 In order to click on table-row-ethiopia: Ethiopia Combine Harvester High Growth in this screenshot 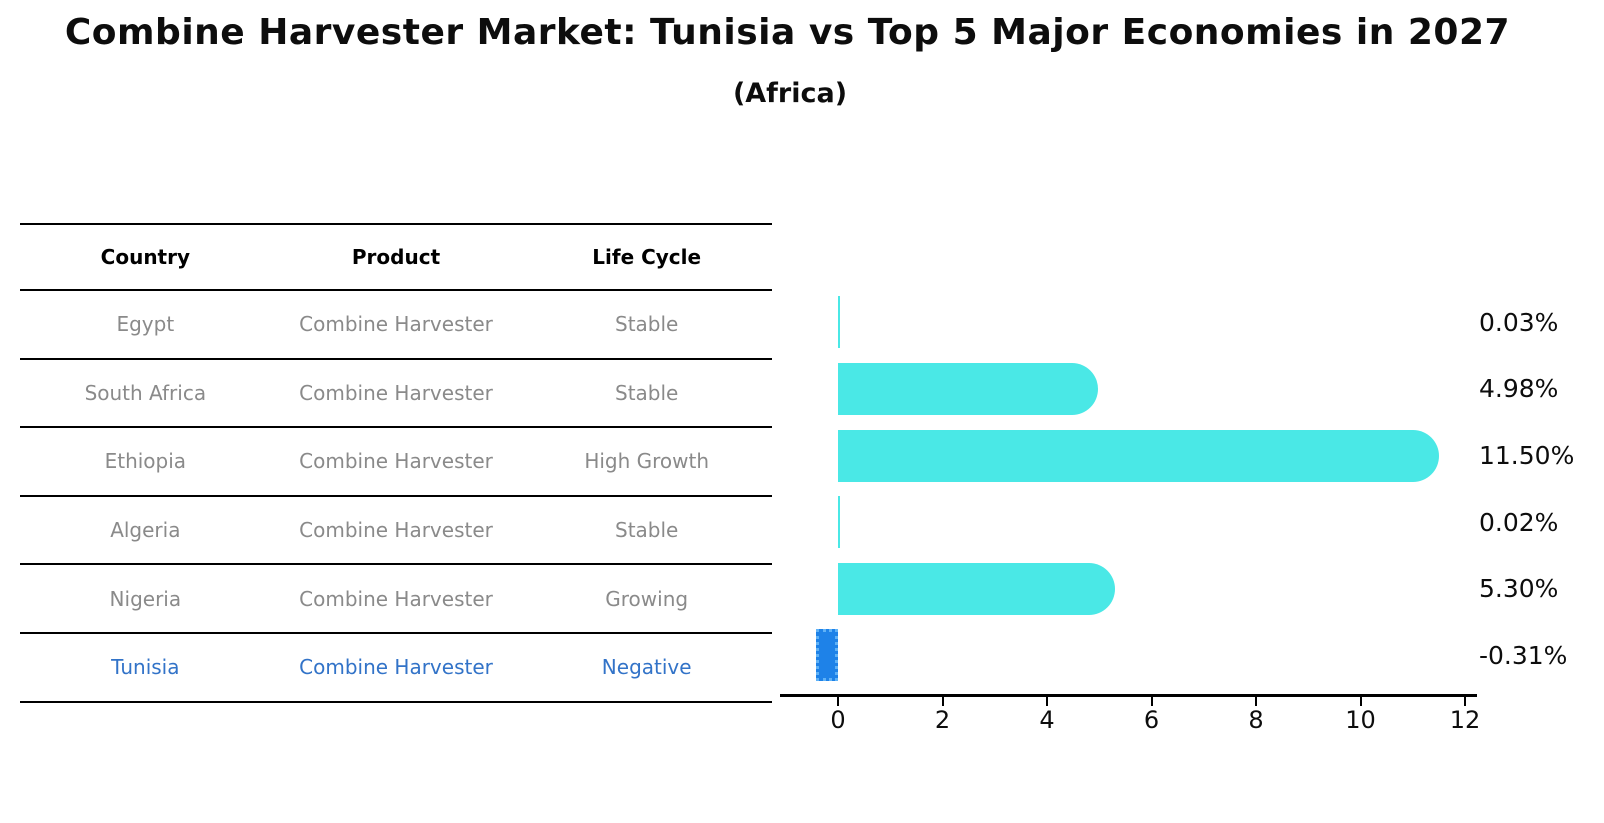, I will do `click(396, 462)`.